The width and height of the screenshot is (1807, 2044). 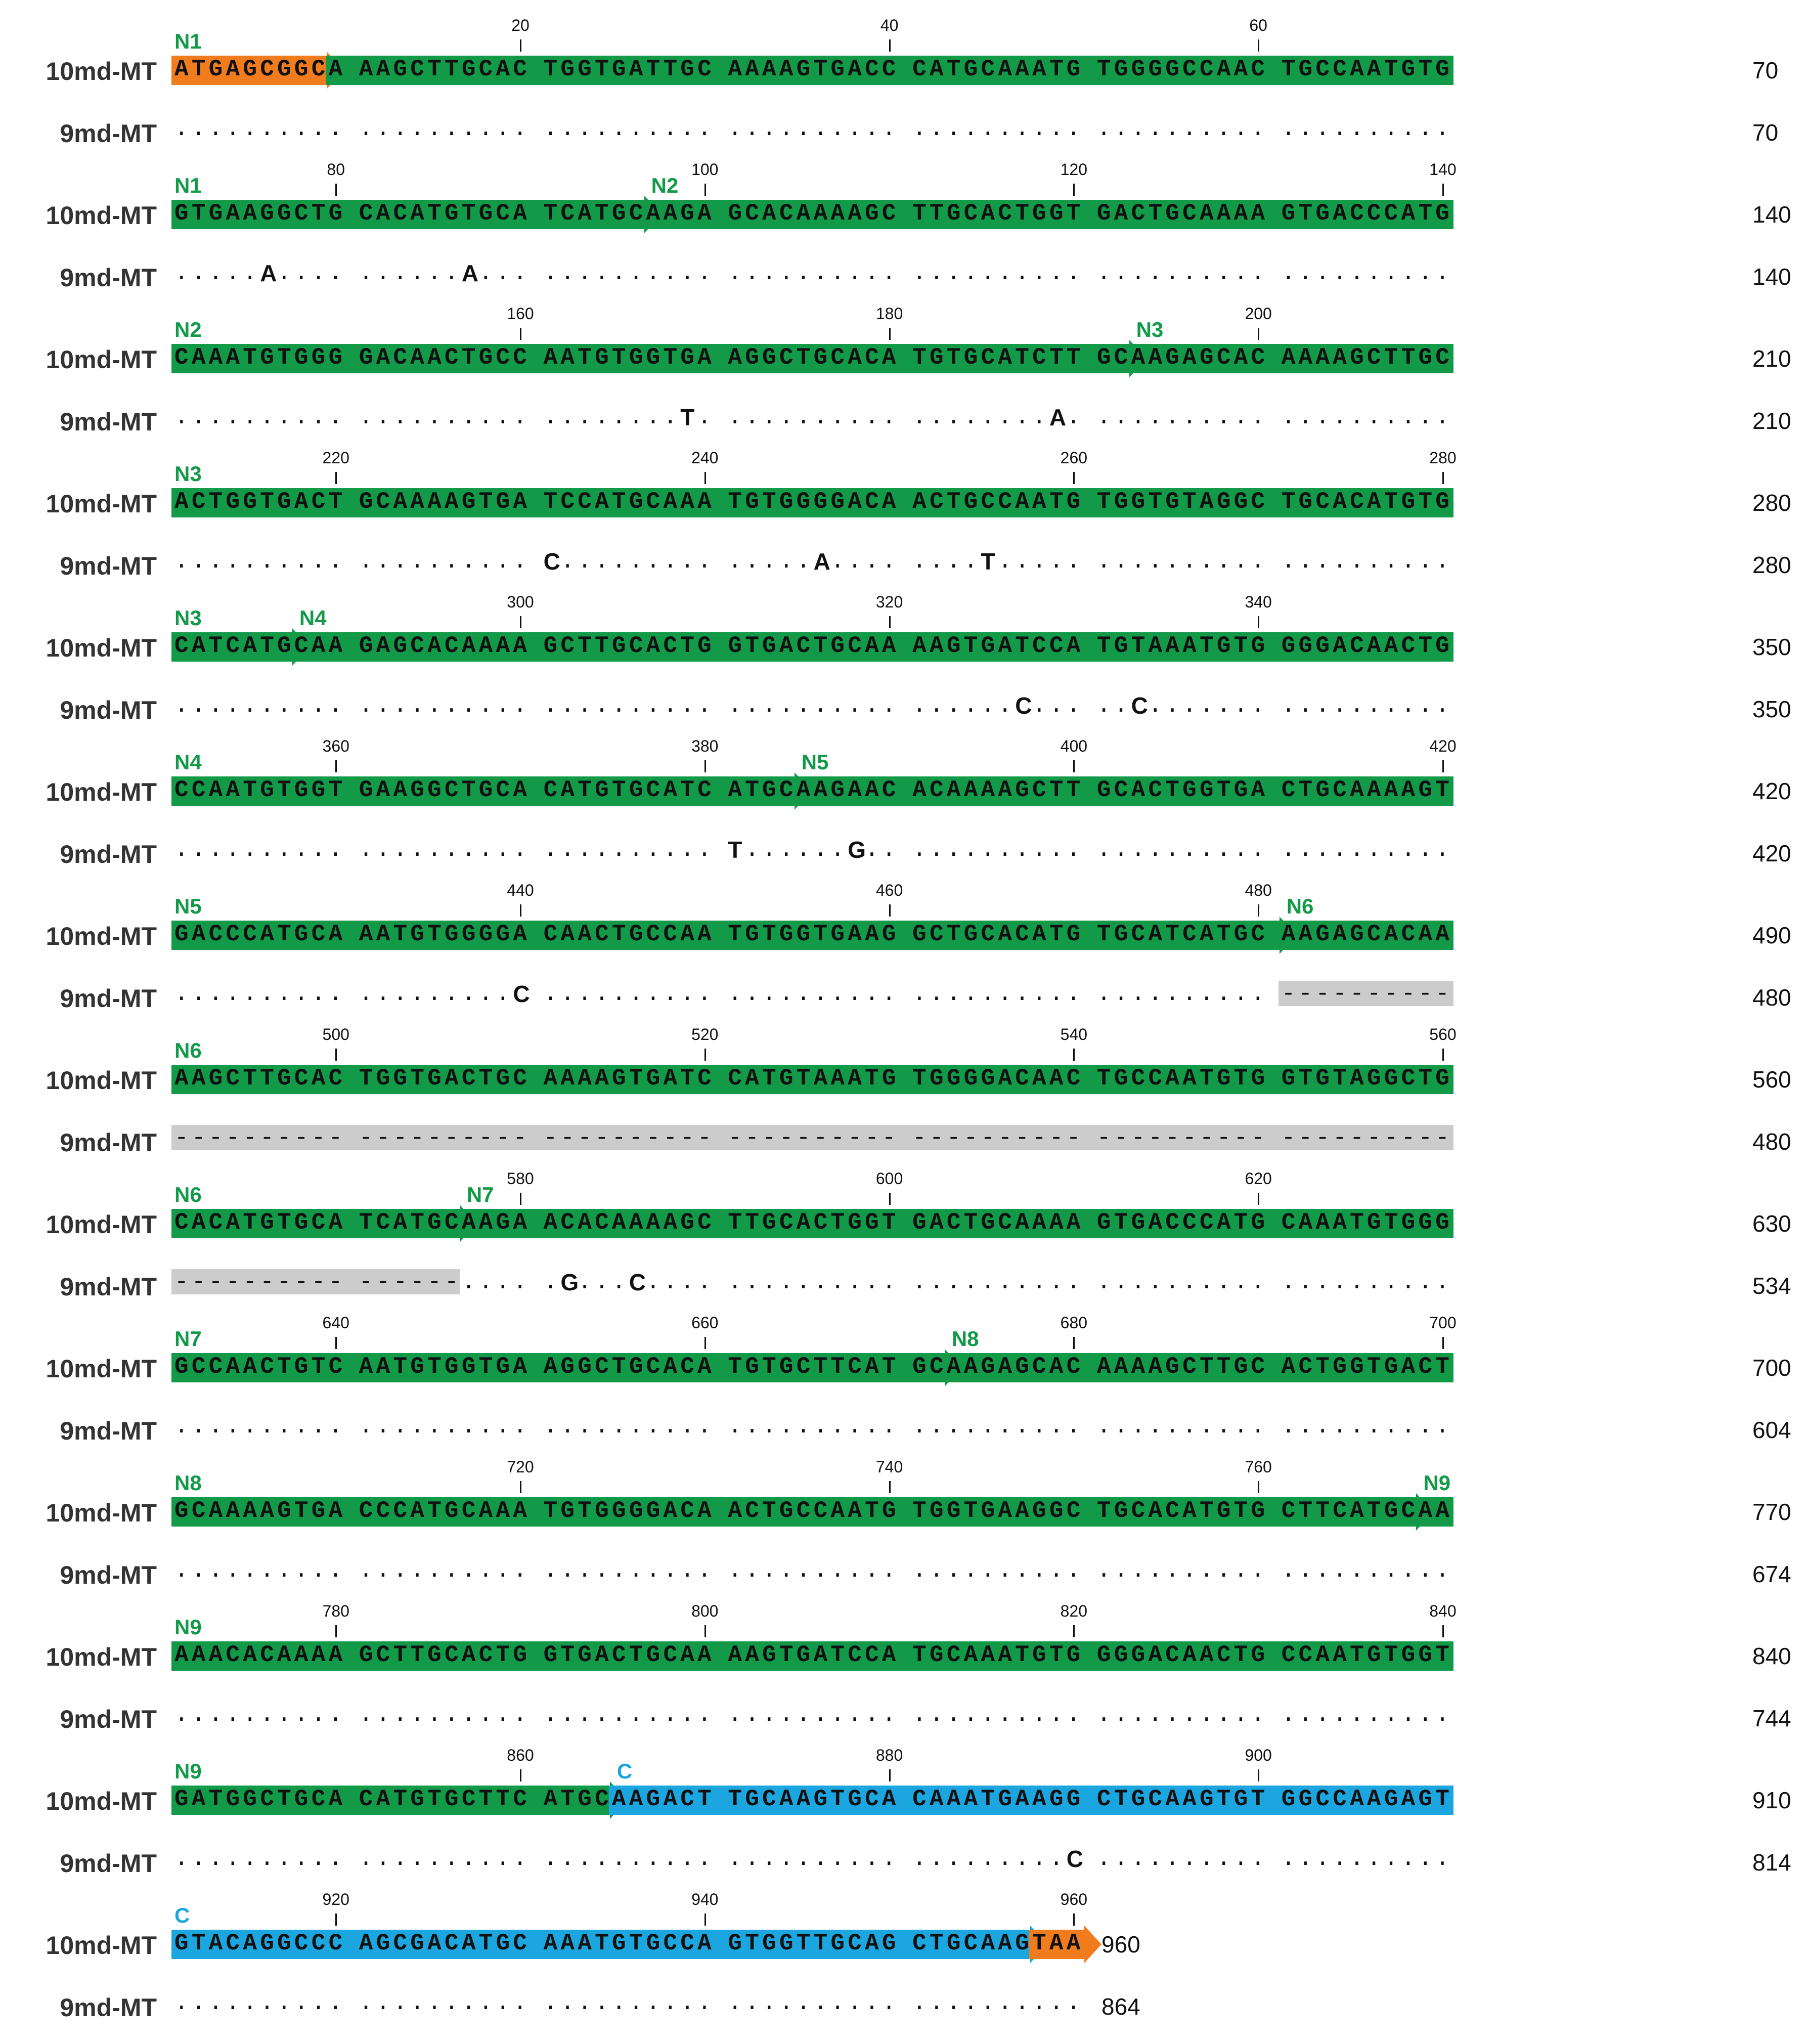 What do you see at coordinates (188, 1050) in the screenshot?
I see `segment-tag: N6` at bounding box center [188, 1050].